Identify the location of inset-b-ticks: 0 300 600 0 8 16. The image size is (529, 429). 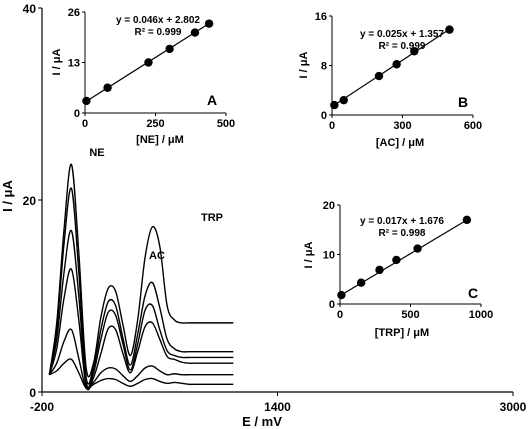
(398, 71).